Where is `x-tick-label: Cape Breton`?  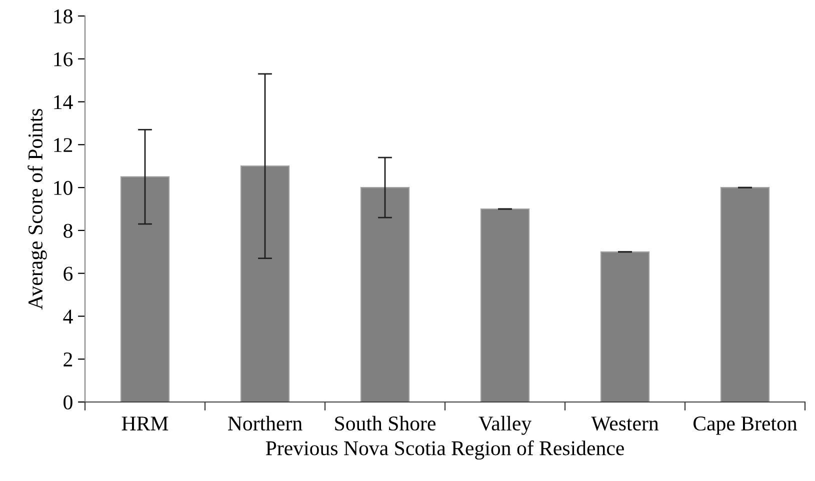 x-tick-label: Cape Breton is located at coordinates (745, 425).